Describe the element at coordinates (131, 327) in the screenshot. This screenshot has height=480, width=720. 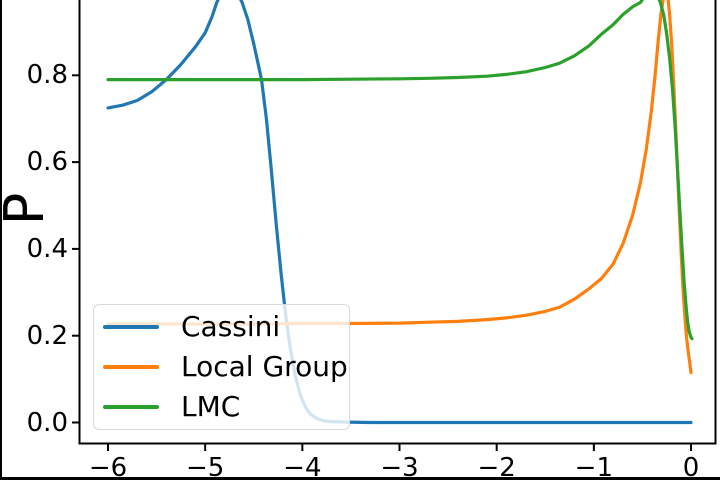
I see `legend-line-cassini` at that location.